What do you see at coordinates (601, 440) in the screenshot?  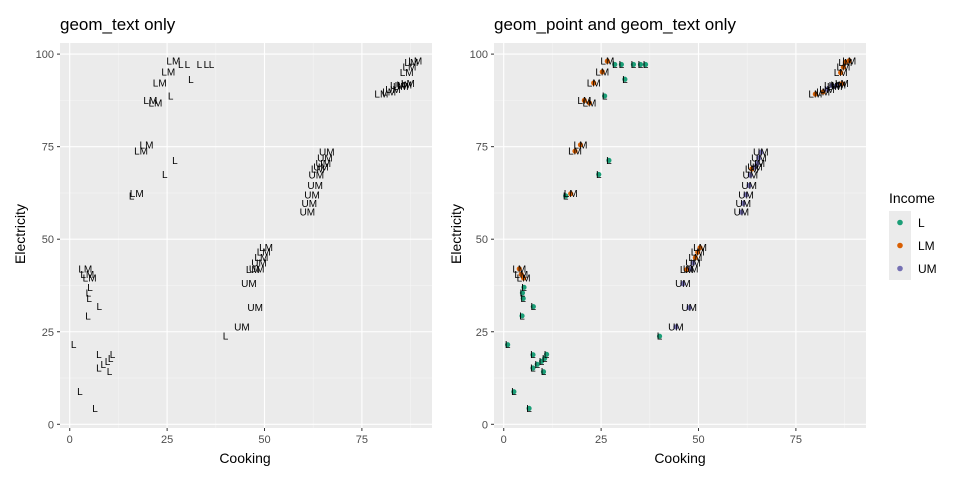 I see `x-tick-label: 25` at bounding box center [601, 440].